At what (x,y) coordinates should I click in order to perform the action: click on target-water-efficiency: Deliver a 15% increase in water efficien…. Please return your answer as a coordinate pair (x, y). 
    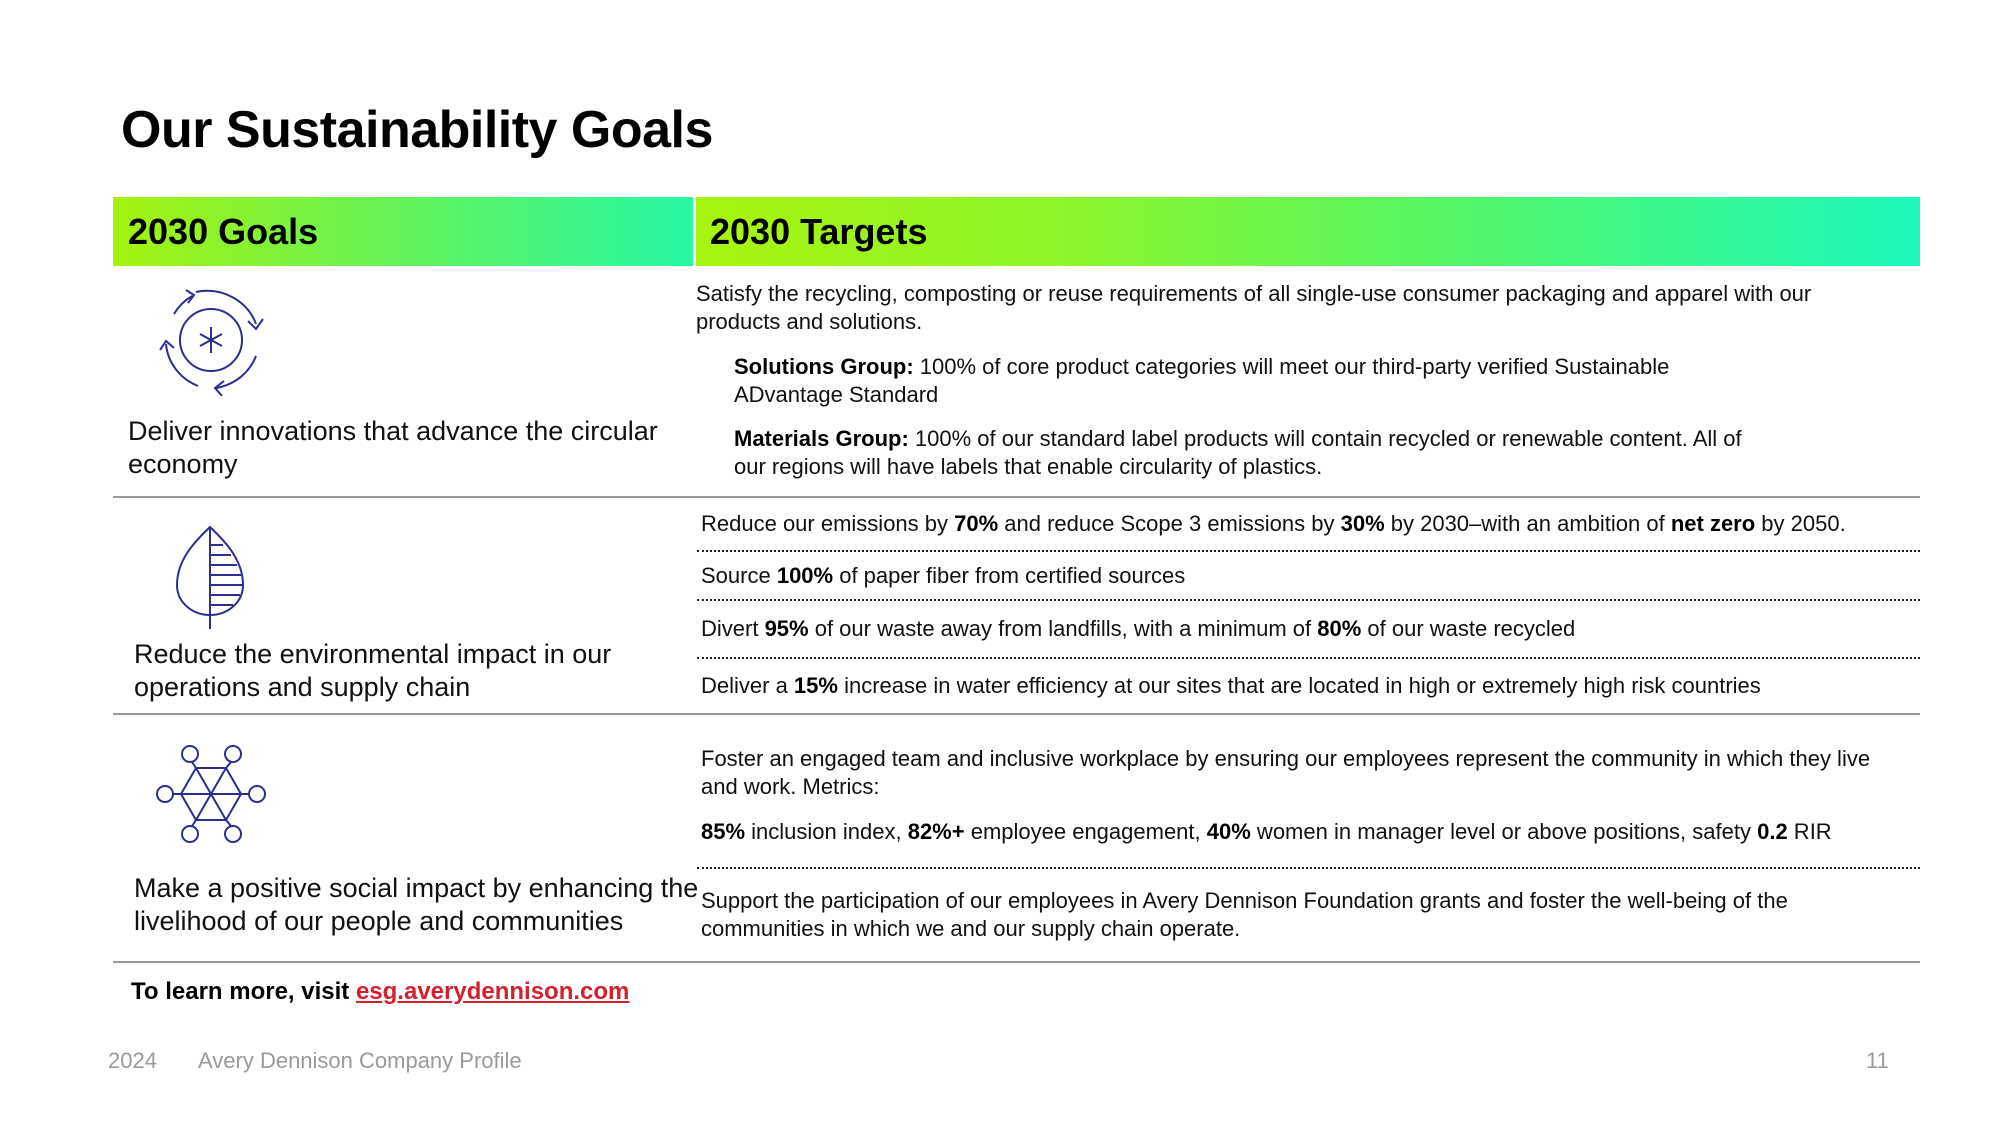
    Looking at the image, I should click on (1231, 685).